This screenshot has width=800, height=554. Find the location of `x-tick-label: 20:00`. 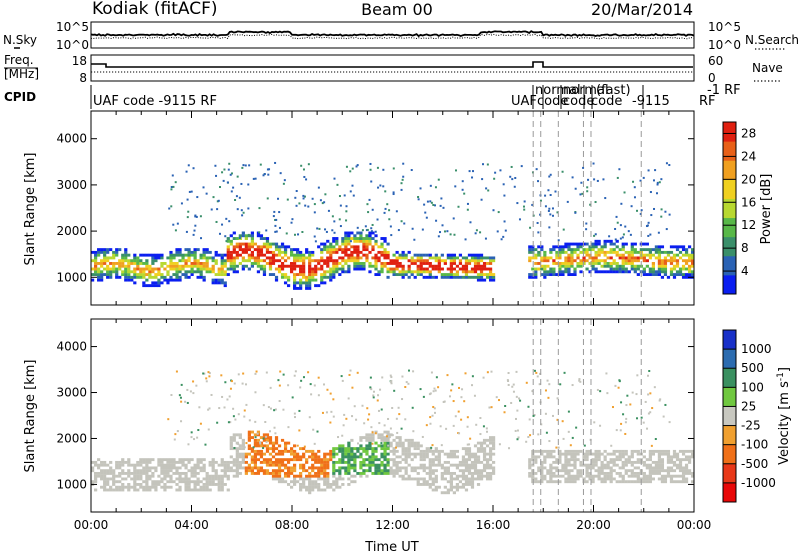

x-tick-label: 20:00 is located at coordinates (593, 525).